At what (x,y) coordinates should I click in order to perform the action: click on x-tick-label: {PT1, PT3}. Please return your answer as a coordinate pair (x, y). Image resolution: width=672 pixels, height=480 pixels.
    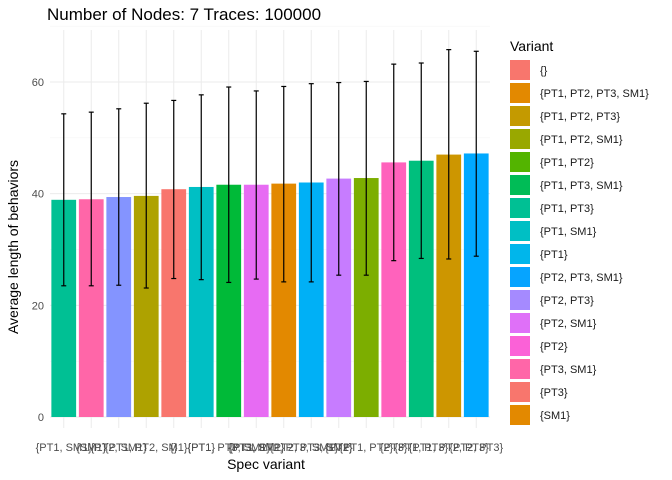
    Looking at the image, I should click on (421, 448).